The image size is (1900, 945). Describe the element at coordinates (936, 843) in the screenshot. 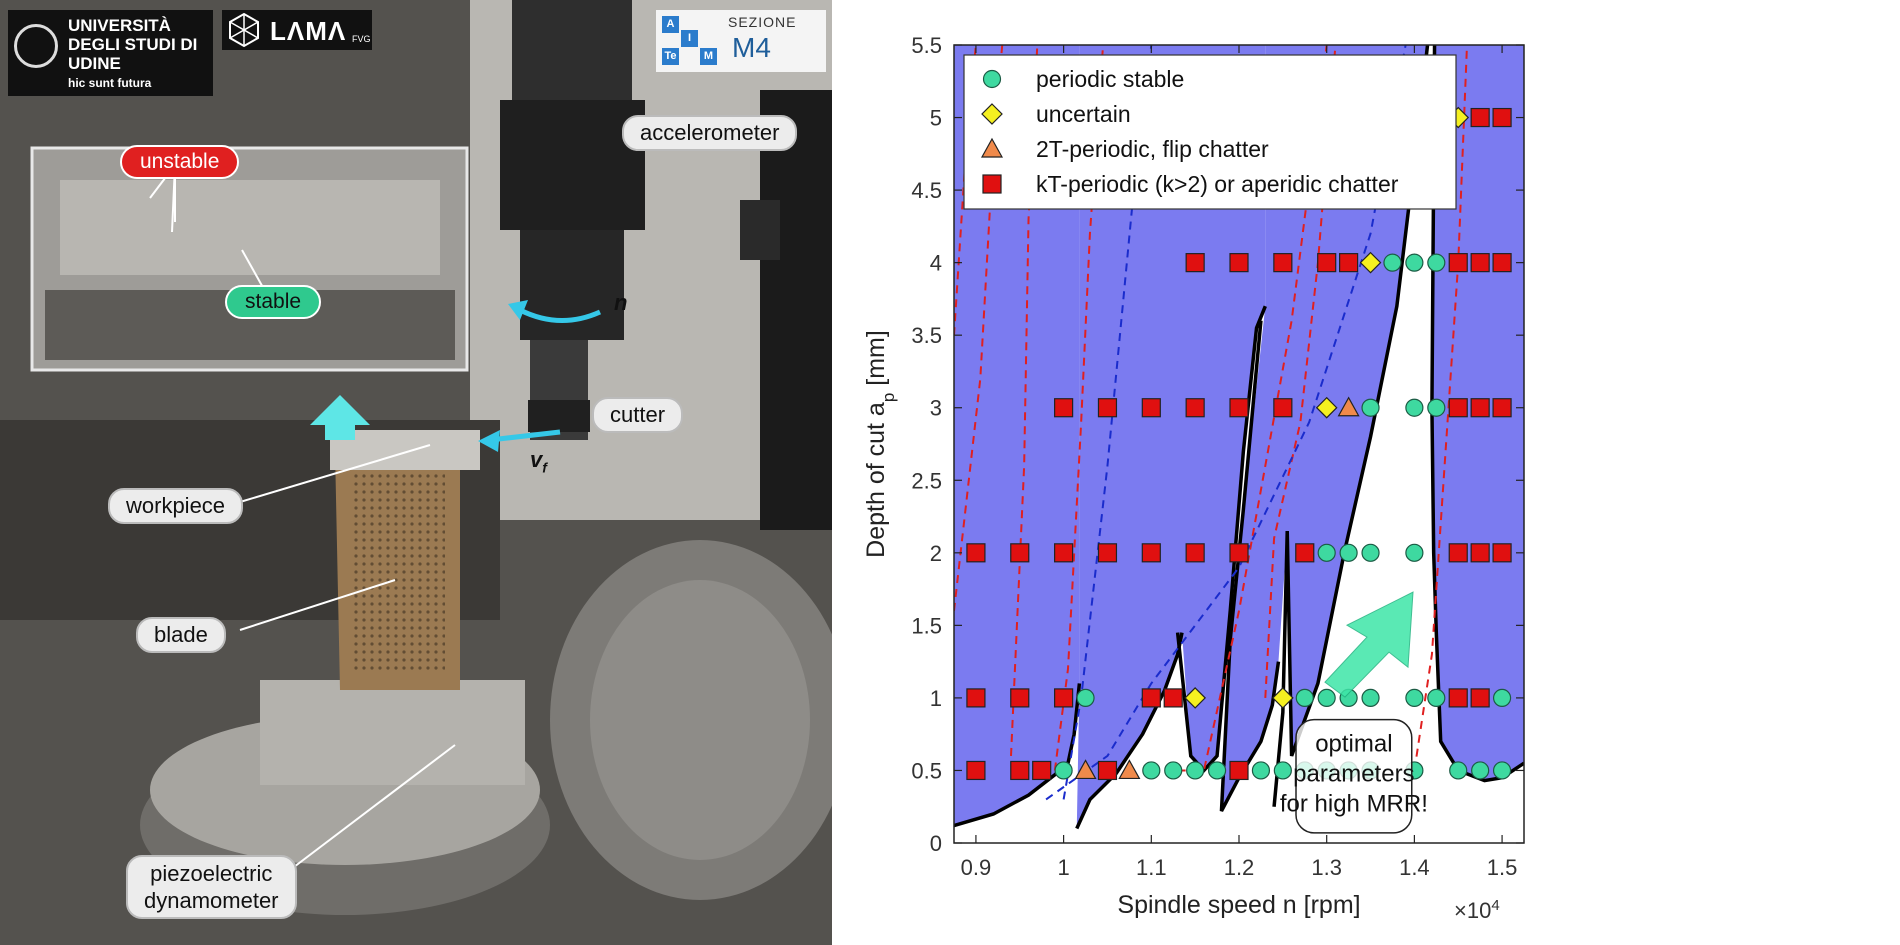

I see `y-tick-label: 0` at that location.